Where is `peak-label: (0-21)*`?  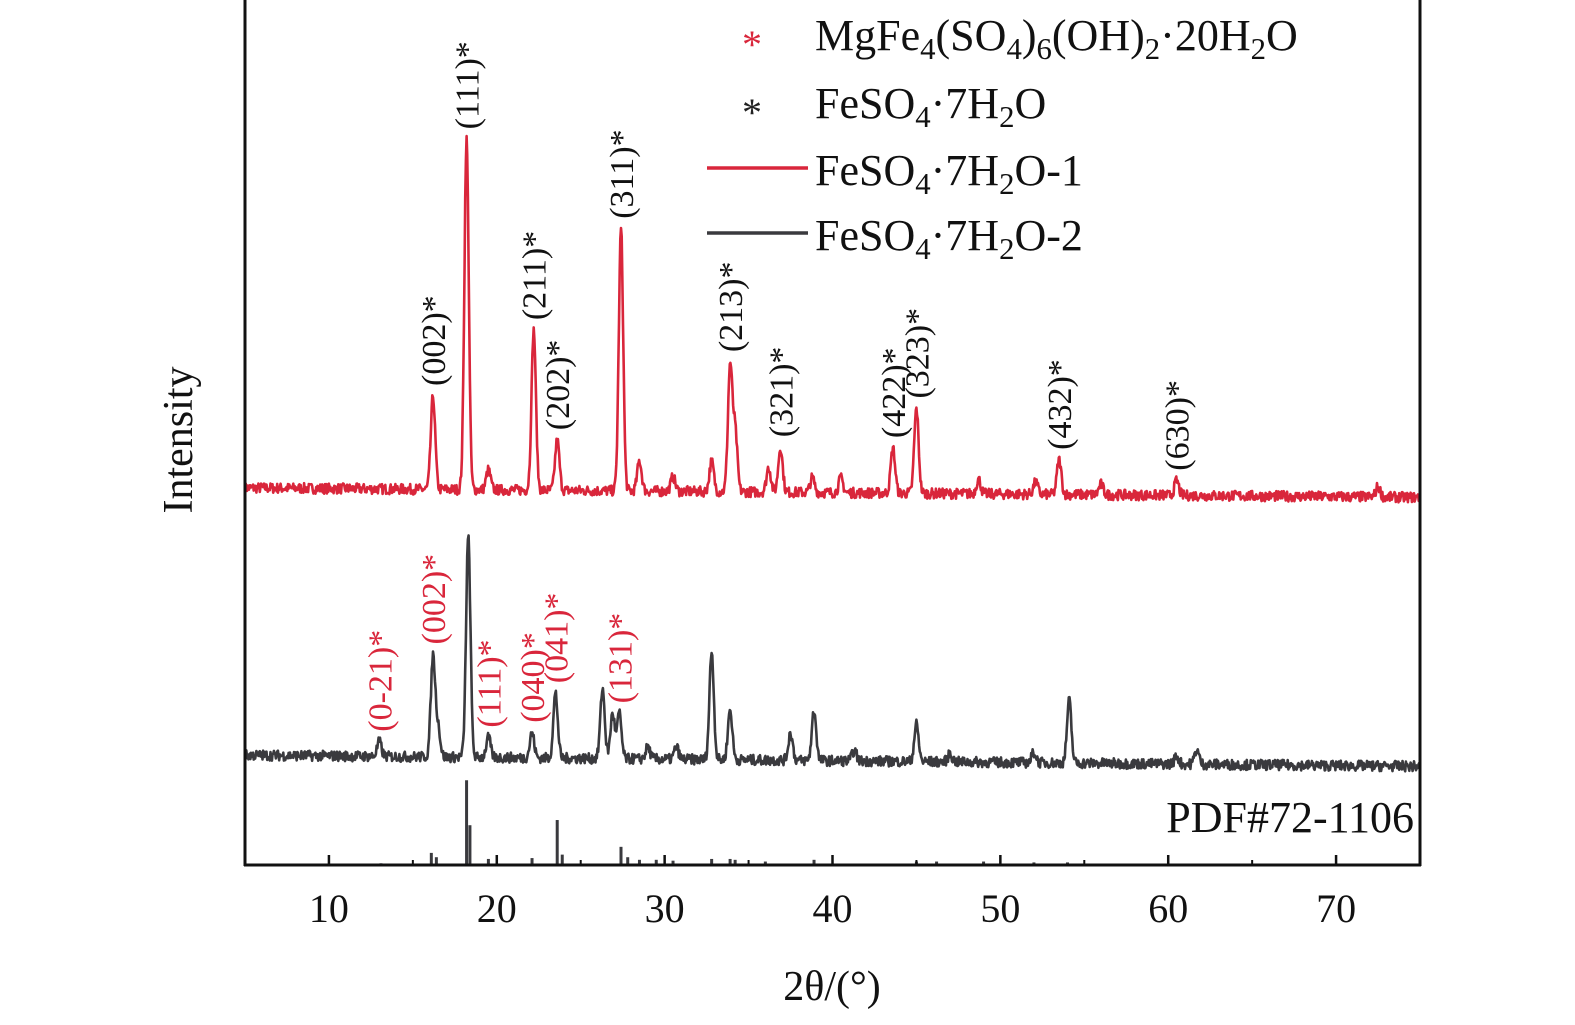
peak-label: (0-21)* is located at coordinates (380, 681).